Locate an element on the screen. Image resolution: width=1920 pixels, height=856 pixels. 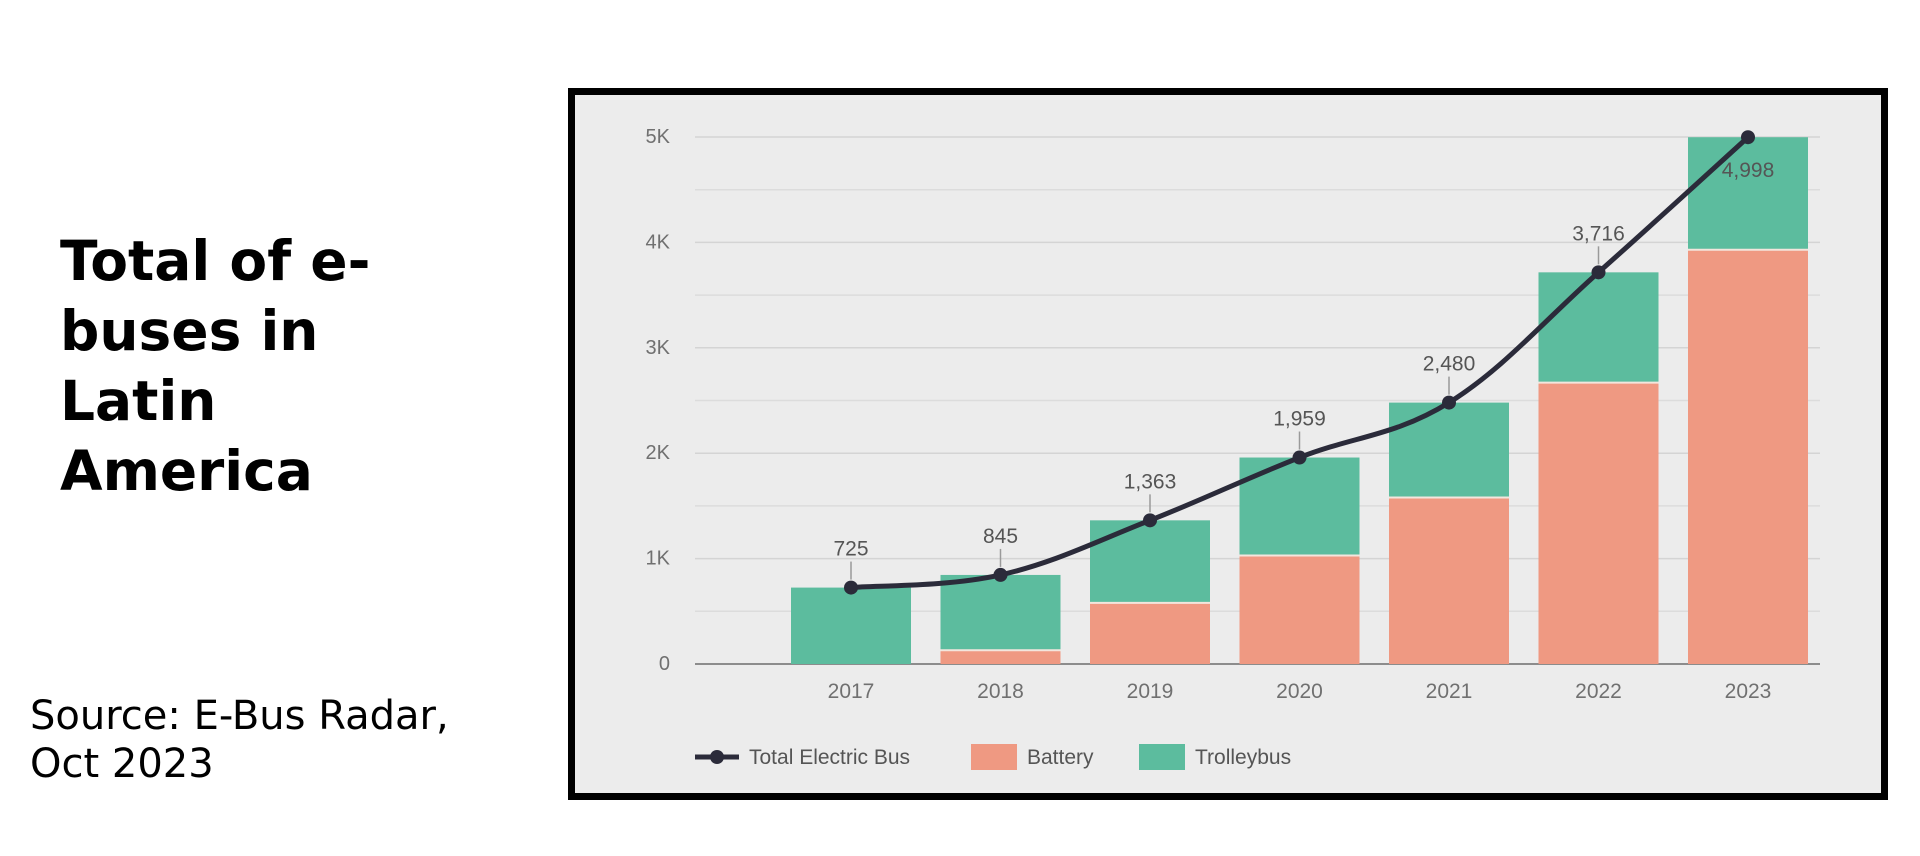
y-tick-label: 1K is located at coordinates (658, 559).